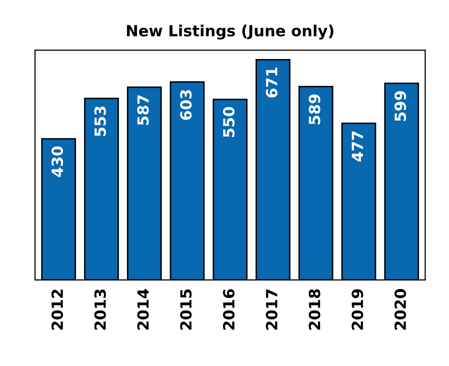 The width and height of the screenshot is (449, 366). Describe the element at coordinates (314, 309) in the screenshot. I see `x-tick-label: 2018` at that location.